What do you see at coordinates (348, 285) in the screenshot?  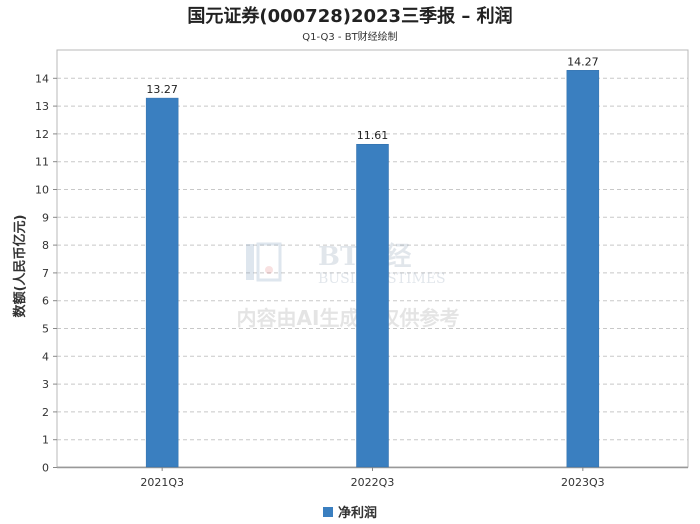 I see `watermark: BT财经 BUSINESSTIMES 内容由AI生成，仅供参考` at bounding box center [348, 285].